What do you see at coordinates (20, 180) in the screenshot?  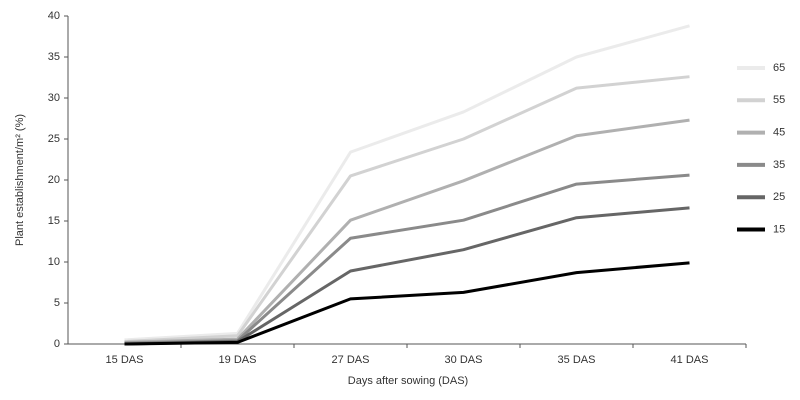 I see `y-axis-label: Plant establishment/m² (%)` at bounding box center [20, 180].